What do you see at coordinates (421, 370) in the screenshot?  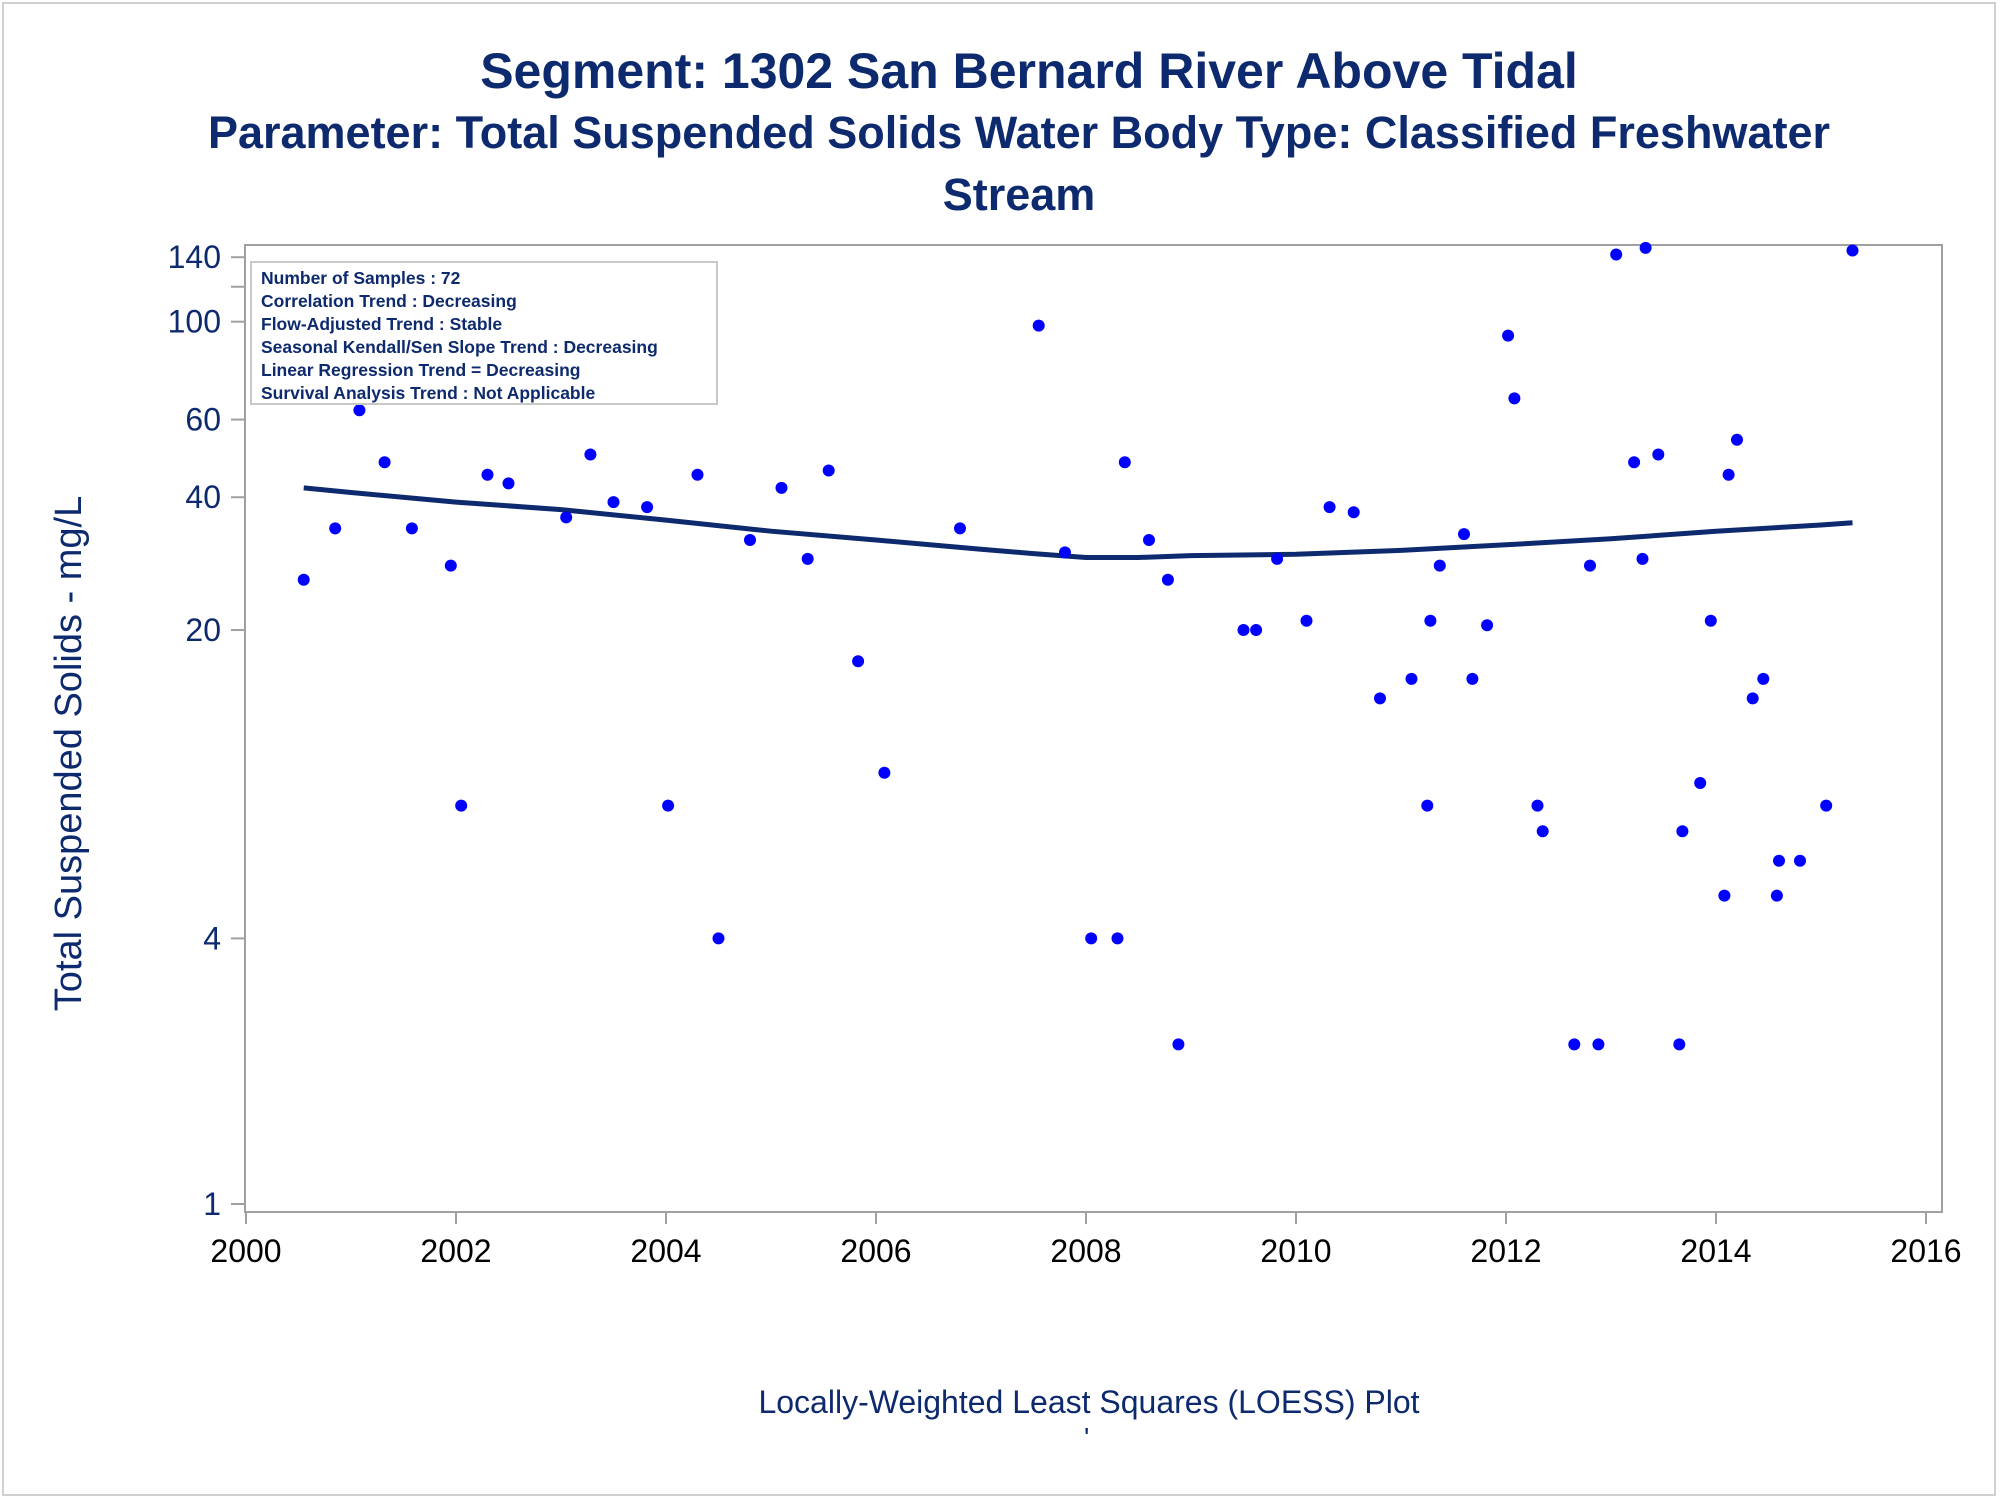 I see `stats-line: Linear Regression Trend = Decreasing` at bounding box center [421, 370].